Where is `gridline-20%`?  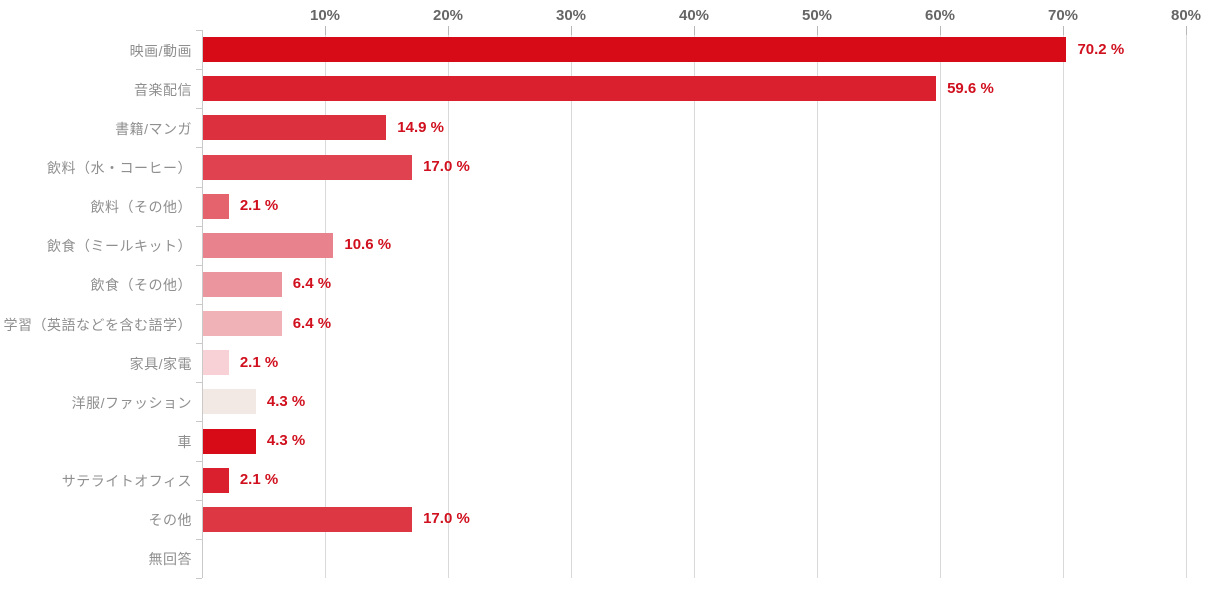 gridline-20% is located at coordinates (448, 304).